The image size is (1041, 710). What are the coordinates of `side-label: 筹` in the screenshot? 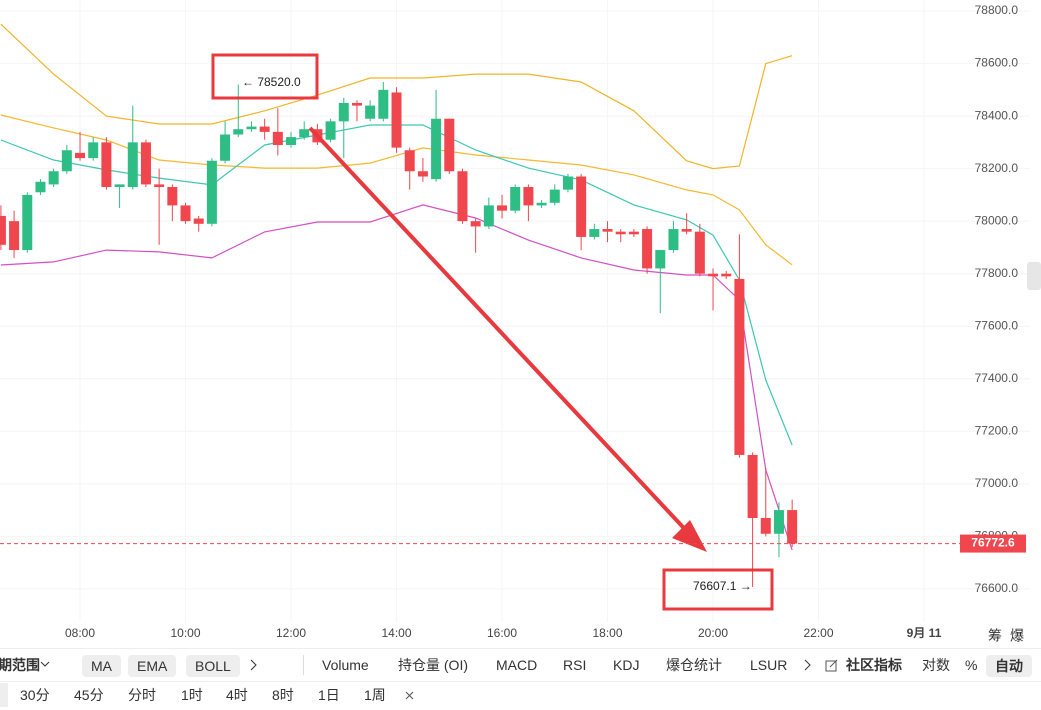 It's located at (995, 636).